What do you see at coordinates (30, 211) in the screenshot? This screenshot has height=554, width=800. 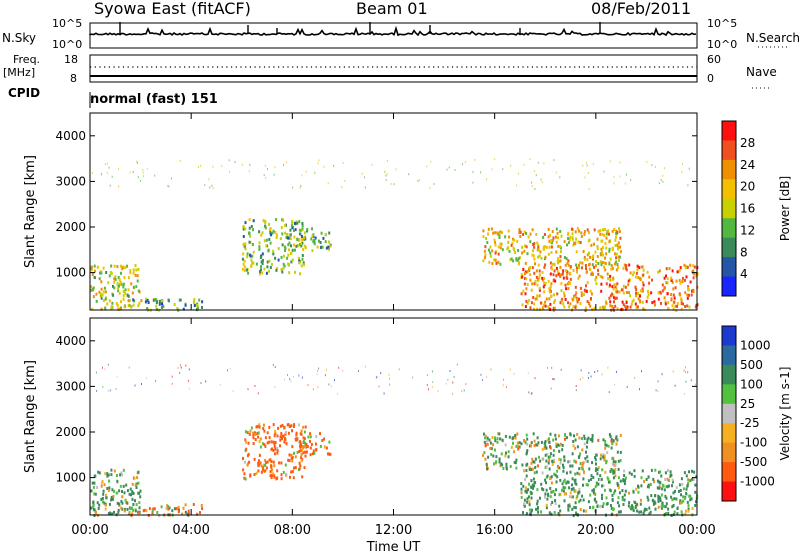 I see `power-ylabel: Slant Range [km]` at bounding box center [30, 211].